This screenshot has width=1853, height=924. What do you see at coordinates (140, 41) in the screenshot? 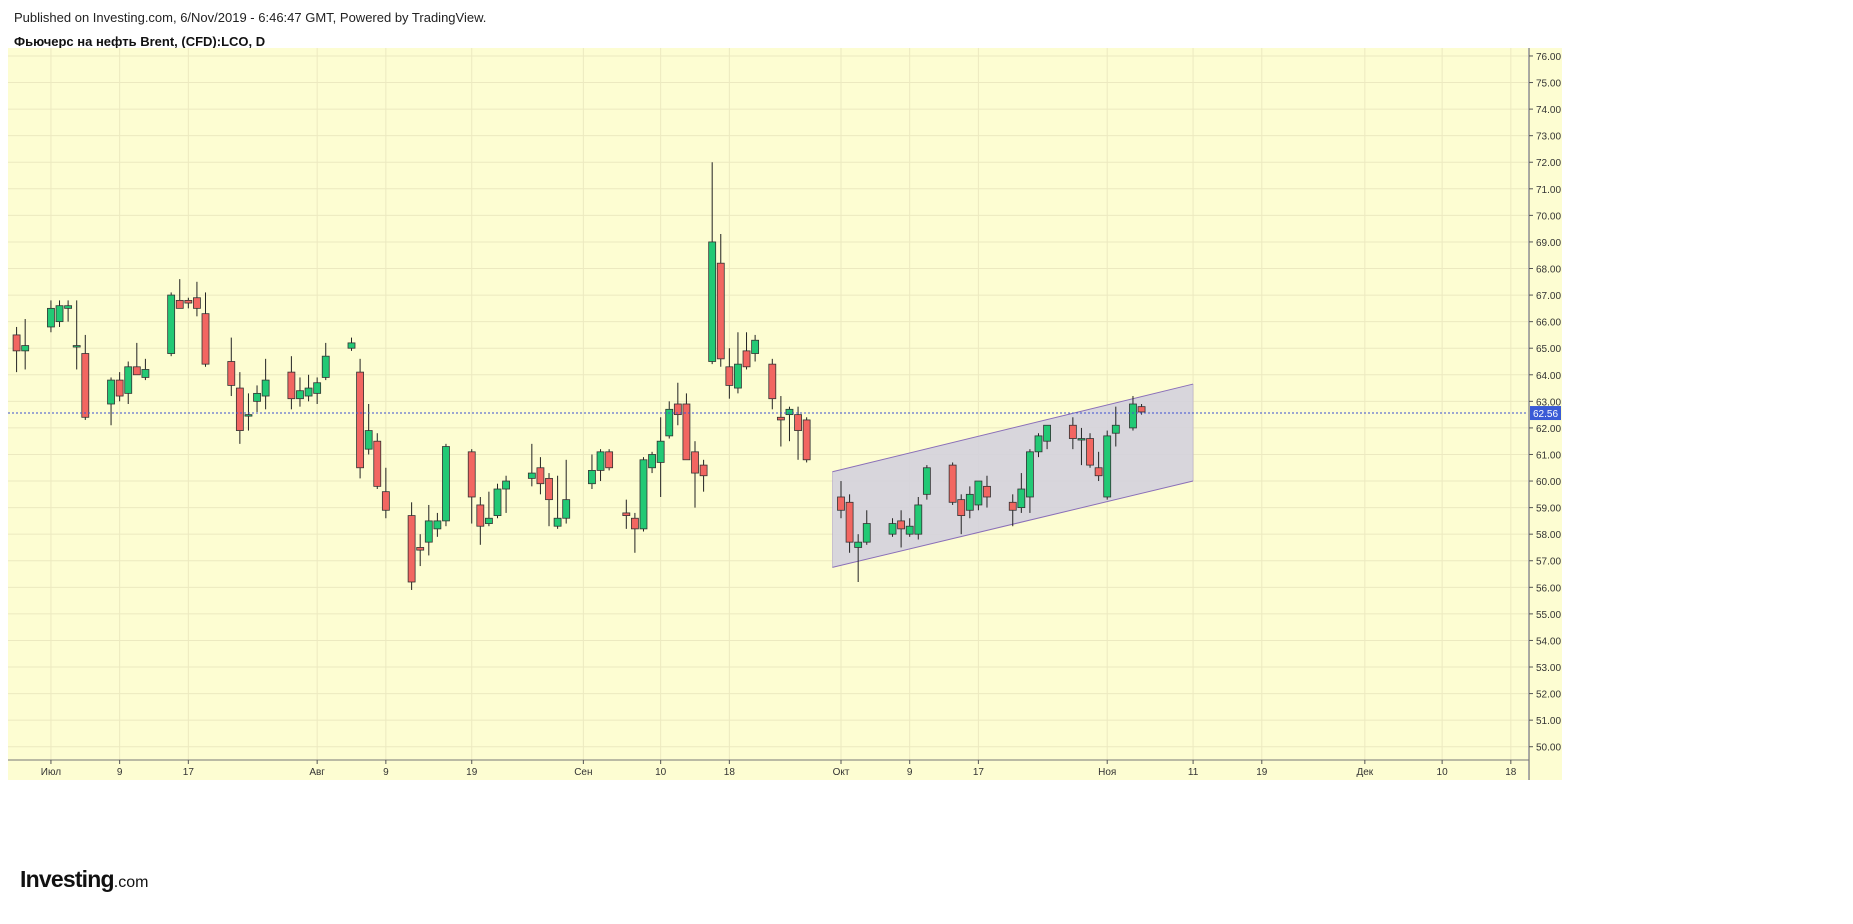
I see `symbol-title: Фьючерс на нефть Brent, (CFD):LCO, D` at bounding box center [140, 41].